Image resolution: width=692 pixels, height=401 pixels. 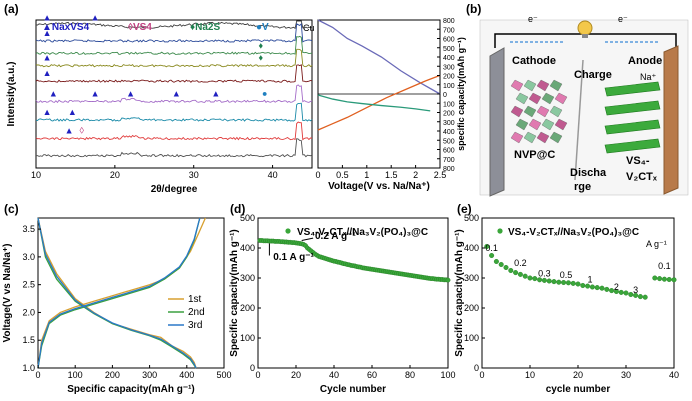 What do you see at coordinates (342, 175) in the screenshot?
I see `voltage-xtick-label-1: 0.5` at bounding box center [342, 175].